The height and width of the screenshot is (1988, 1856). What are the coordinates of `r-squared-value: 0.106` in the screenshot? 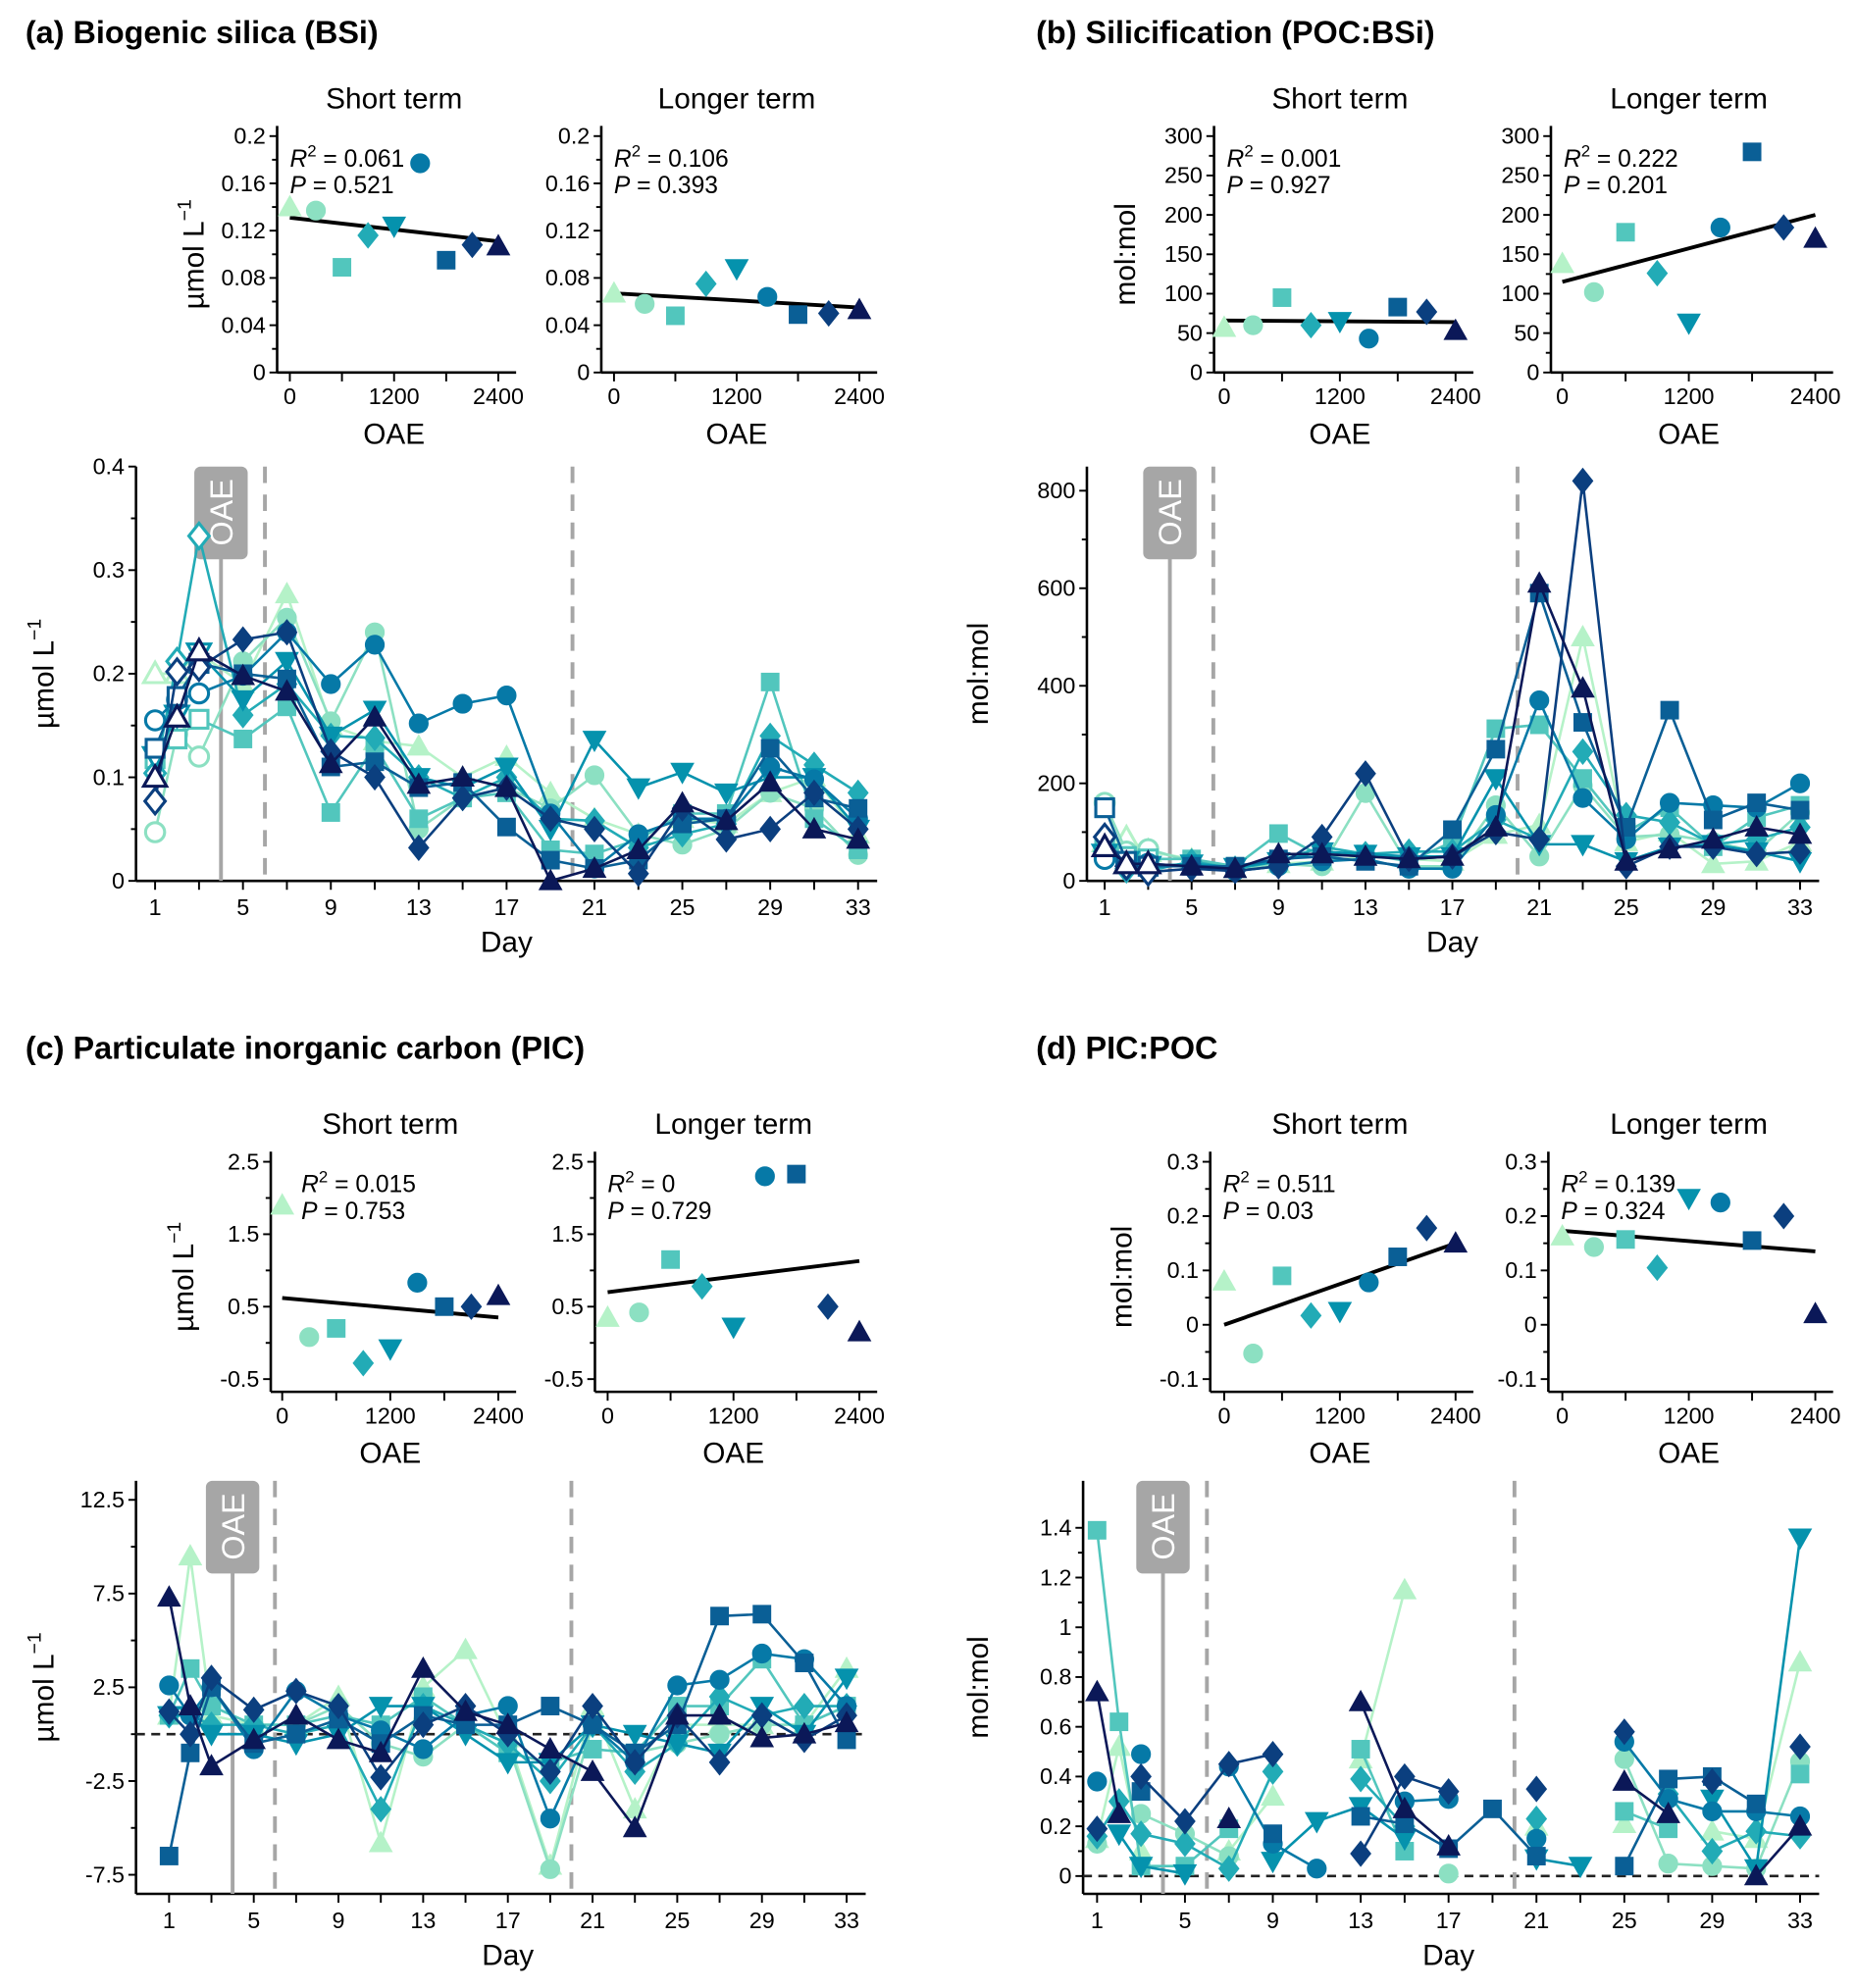 It's located at (698, 159).